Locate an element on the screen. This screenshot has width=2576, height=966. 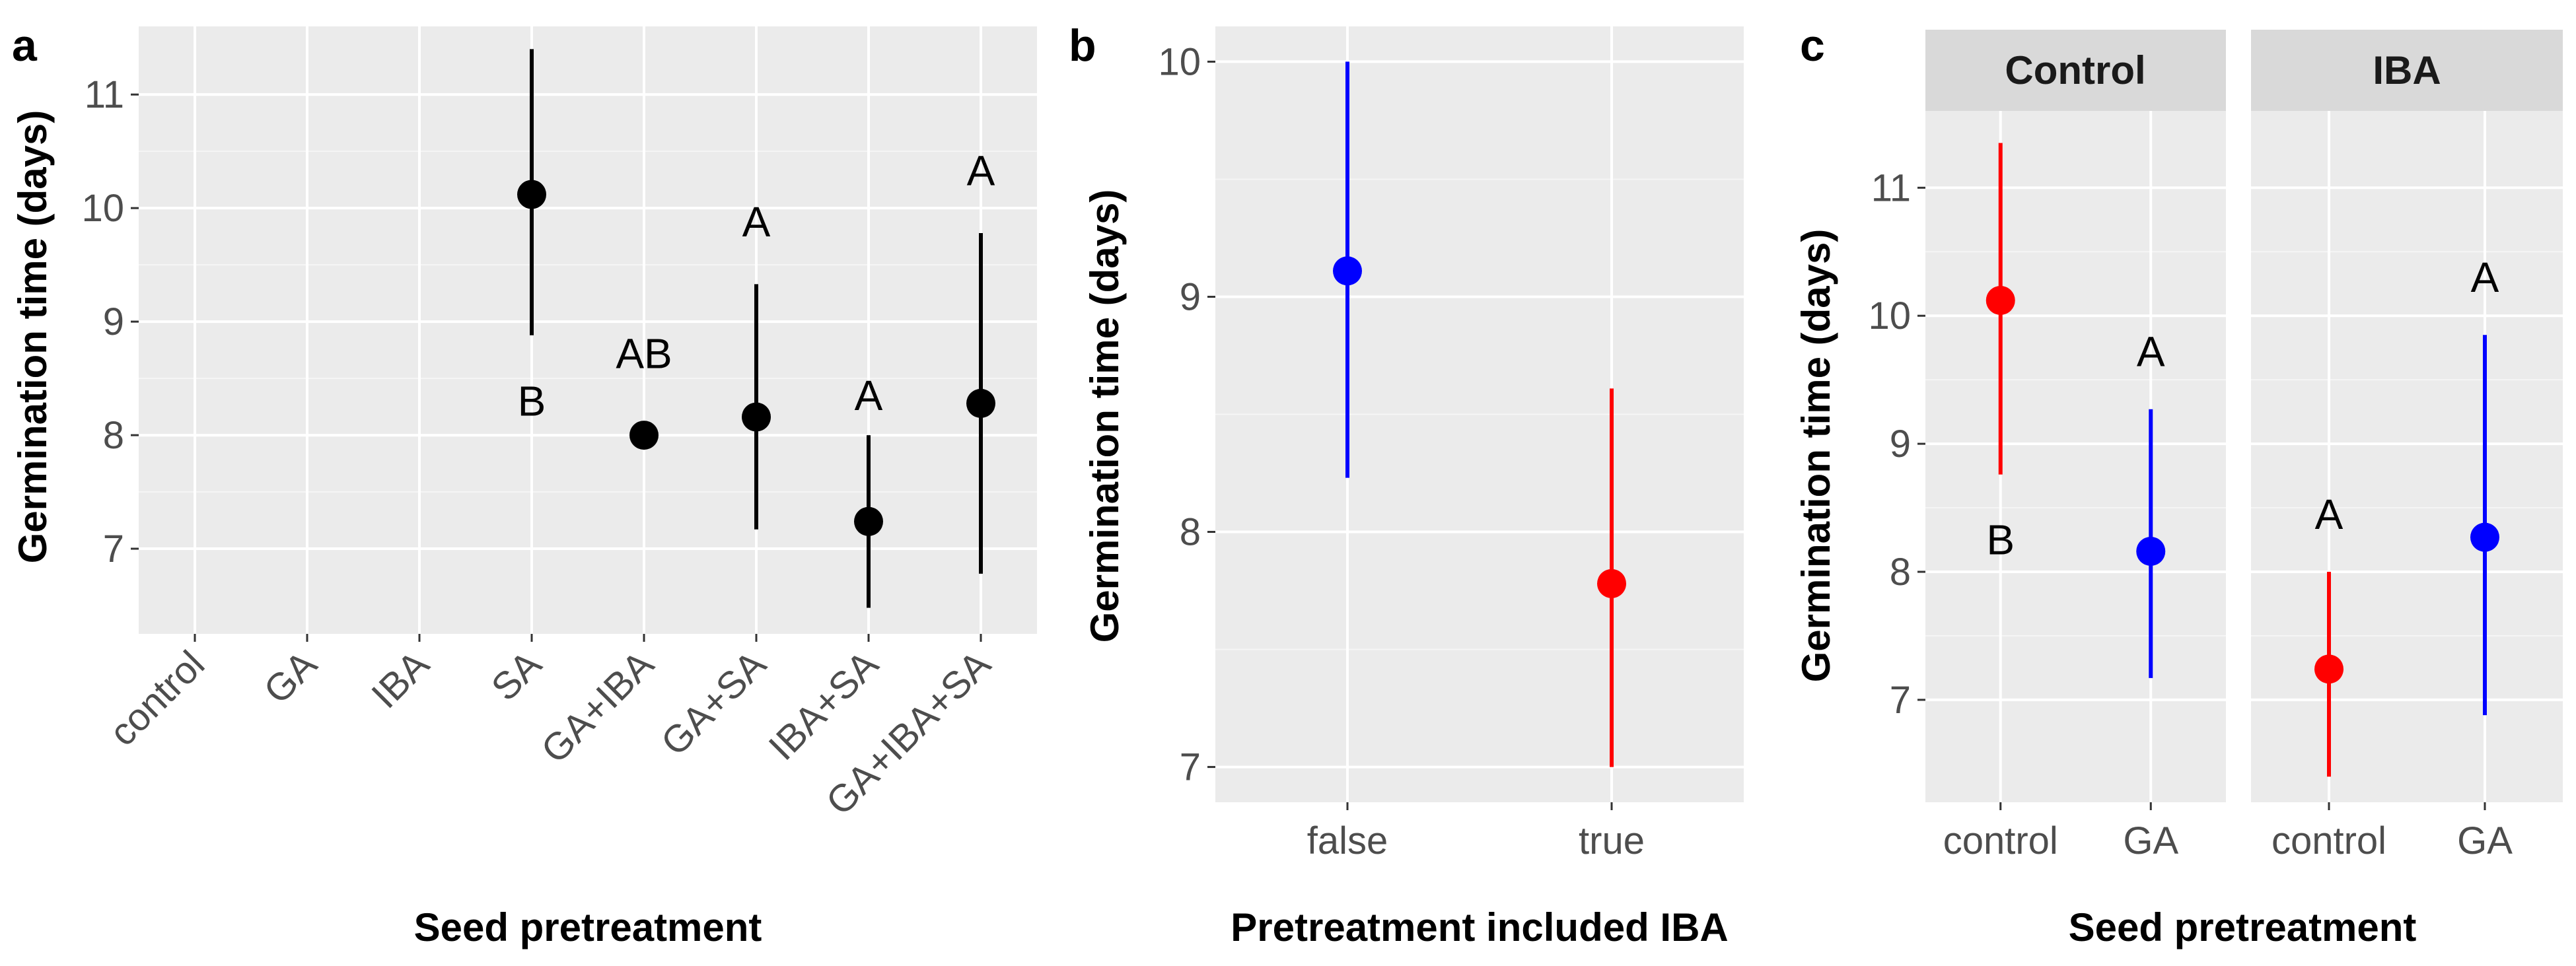
panel-a-y-axis: 7 8 9 10 11 is located at coordinates (110, 322).